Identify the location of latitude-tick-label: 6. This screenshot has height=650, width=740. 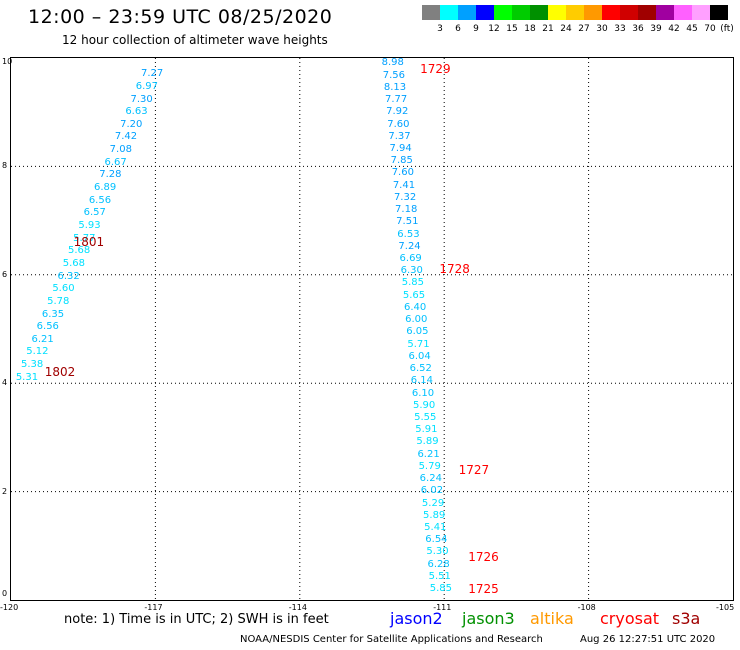
(5, 274).